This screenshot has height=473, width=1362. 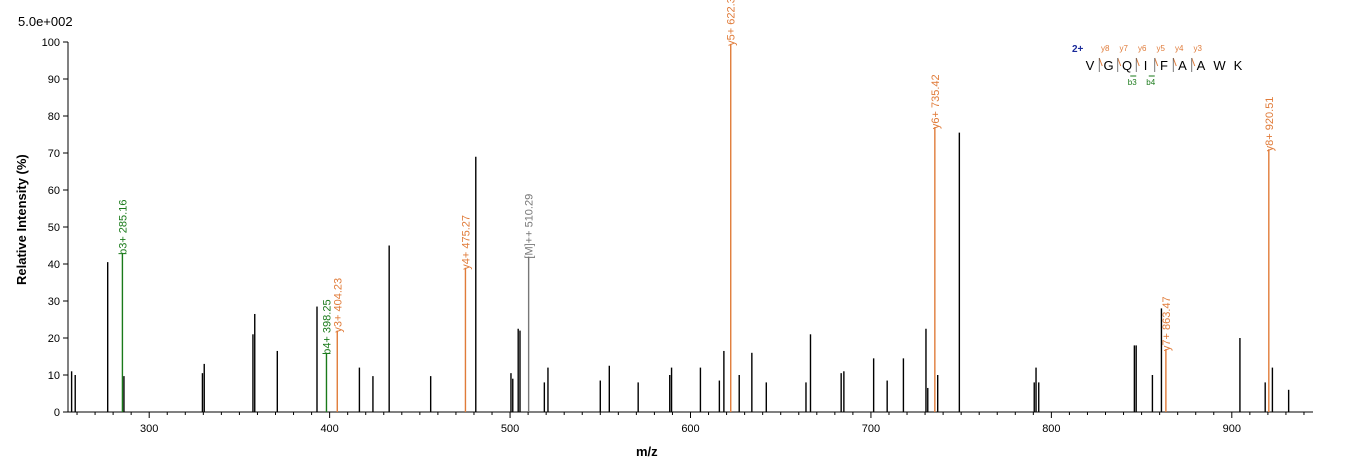 What do you see at coordinates (936, 101) in the screenshot?
I see `peak-label: y6+ 735.42` at bounding box center [936, 101].